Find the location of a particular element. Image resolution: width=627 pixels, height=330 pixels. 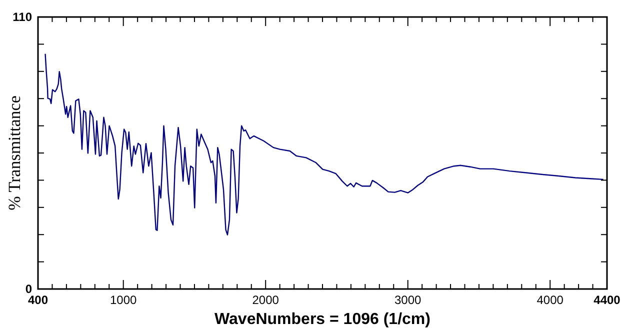

x-axis-title: WaveNumbers = 1096 (1/cm) is located at coordinates (322, 319).